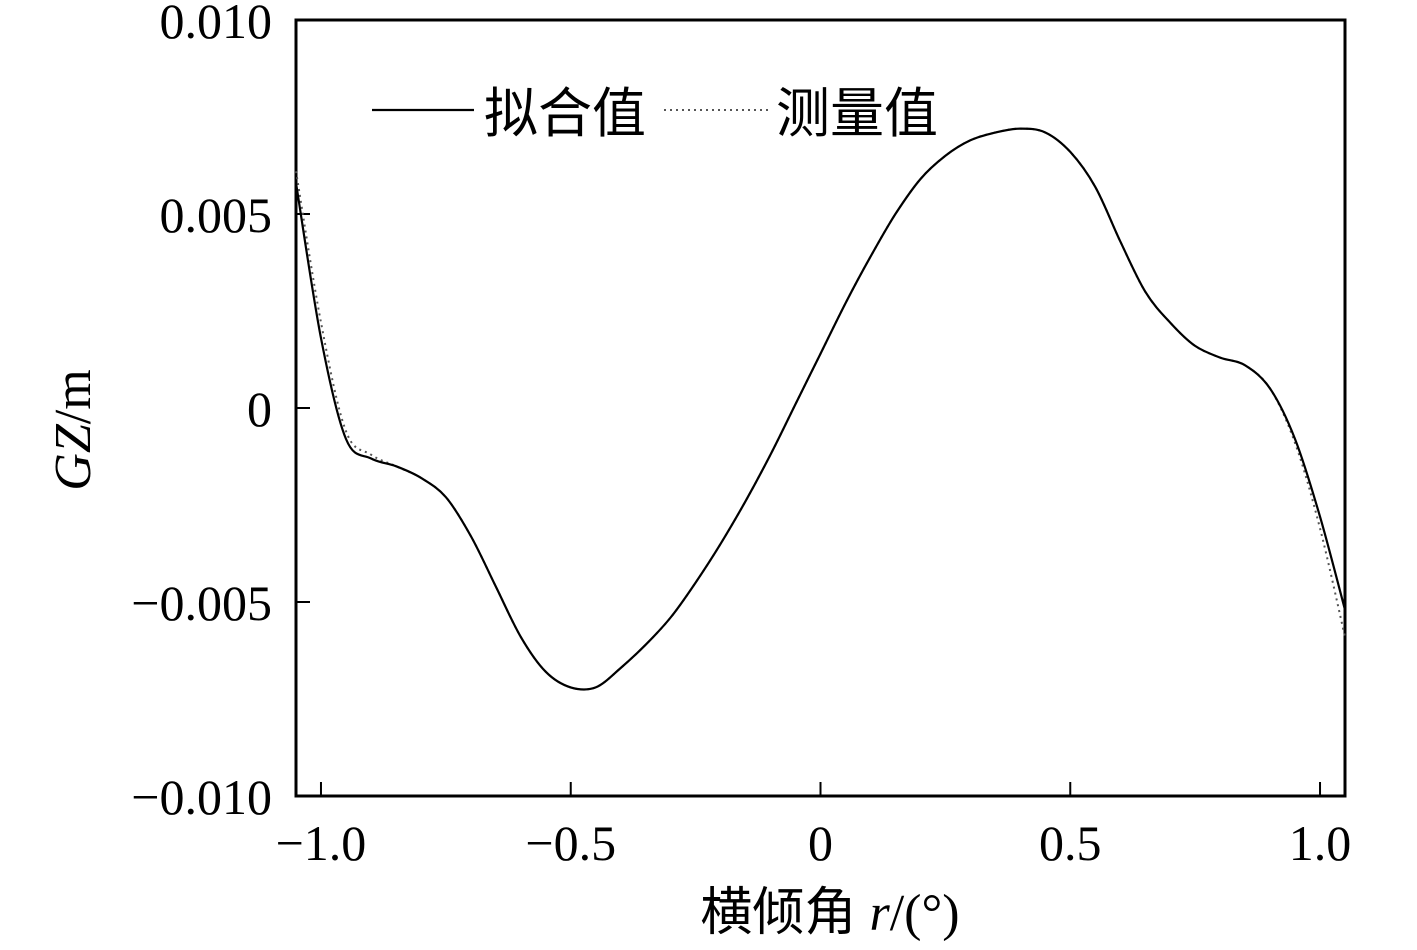 The height and width of the screenshot is (950, 1417). I want to click on y-axis-title: GZ/m, so click(73, 429).